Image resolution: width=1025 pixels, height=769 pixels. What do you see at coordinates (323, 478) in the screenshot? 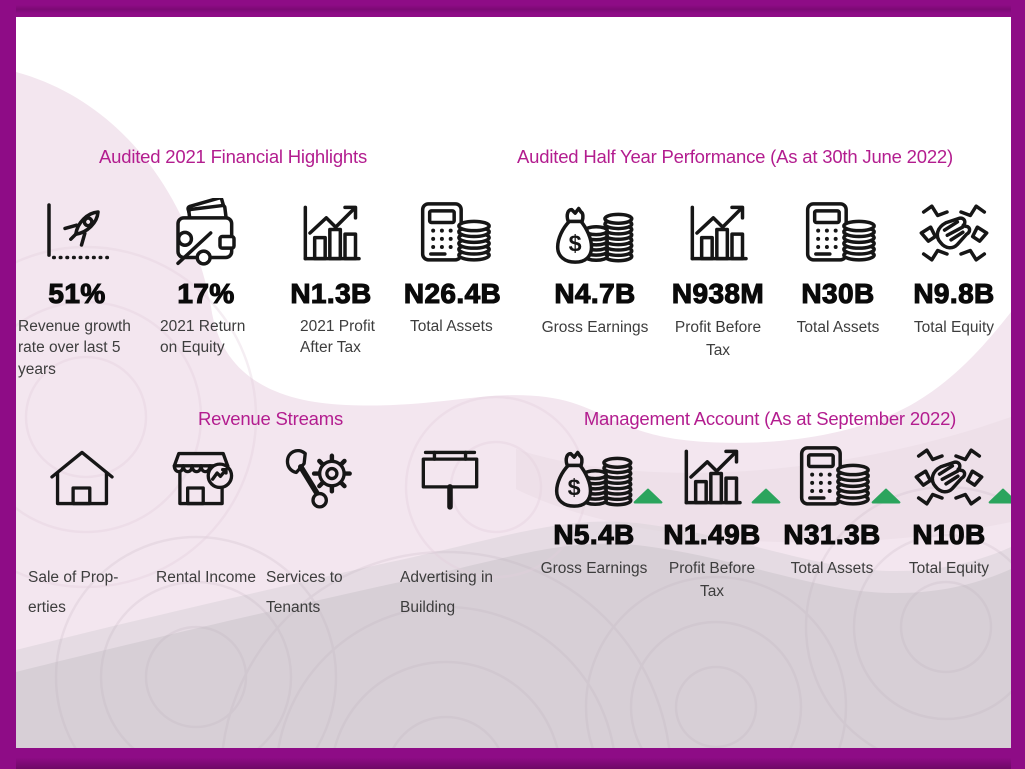
I see `wrench-gear-icon` at bounding box center [323, 478].